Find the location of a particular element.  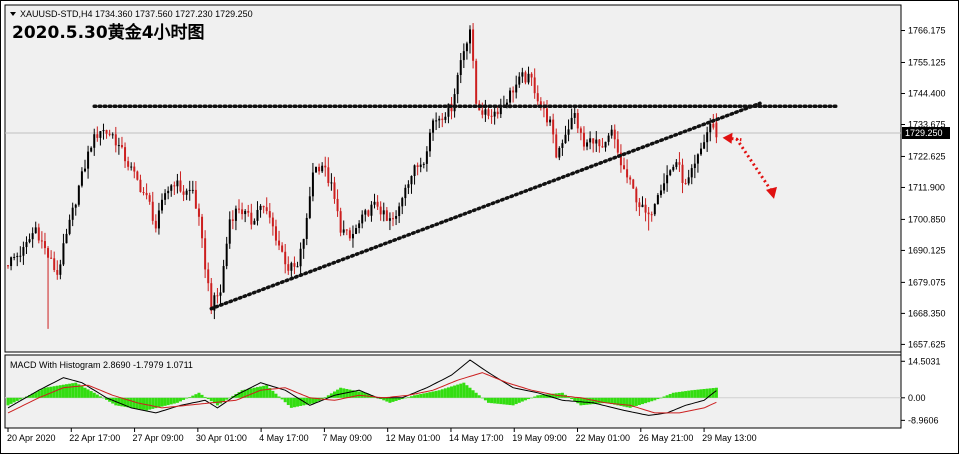

price-tick-label: 1679.075 is located at coordinates (927, 282).